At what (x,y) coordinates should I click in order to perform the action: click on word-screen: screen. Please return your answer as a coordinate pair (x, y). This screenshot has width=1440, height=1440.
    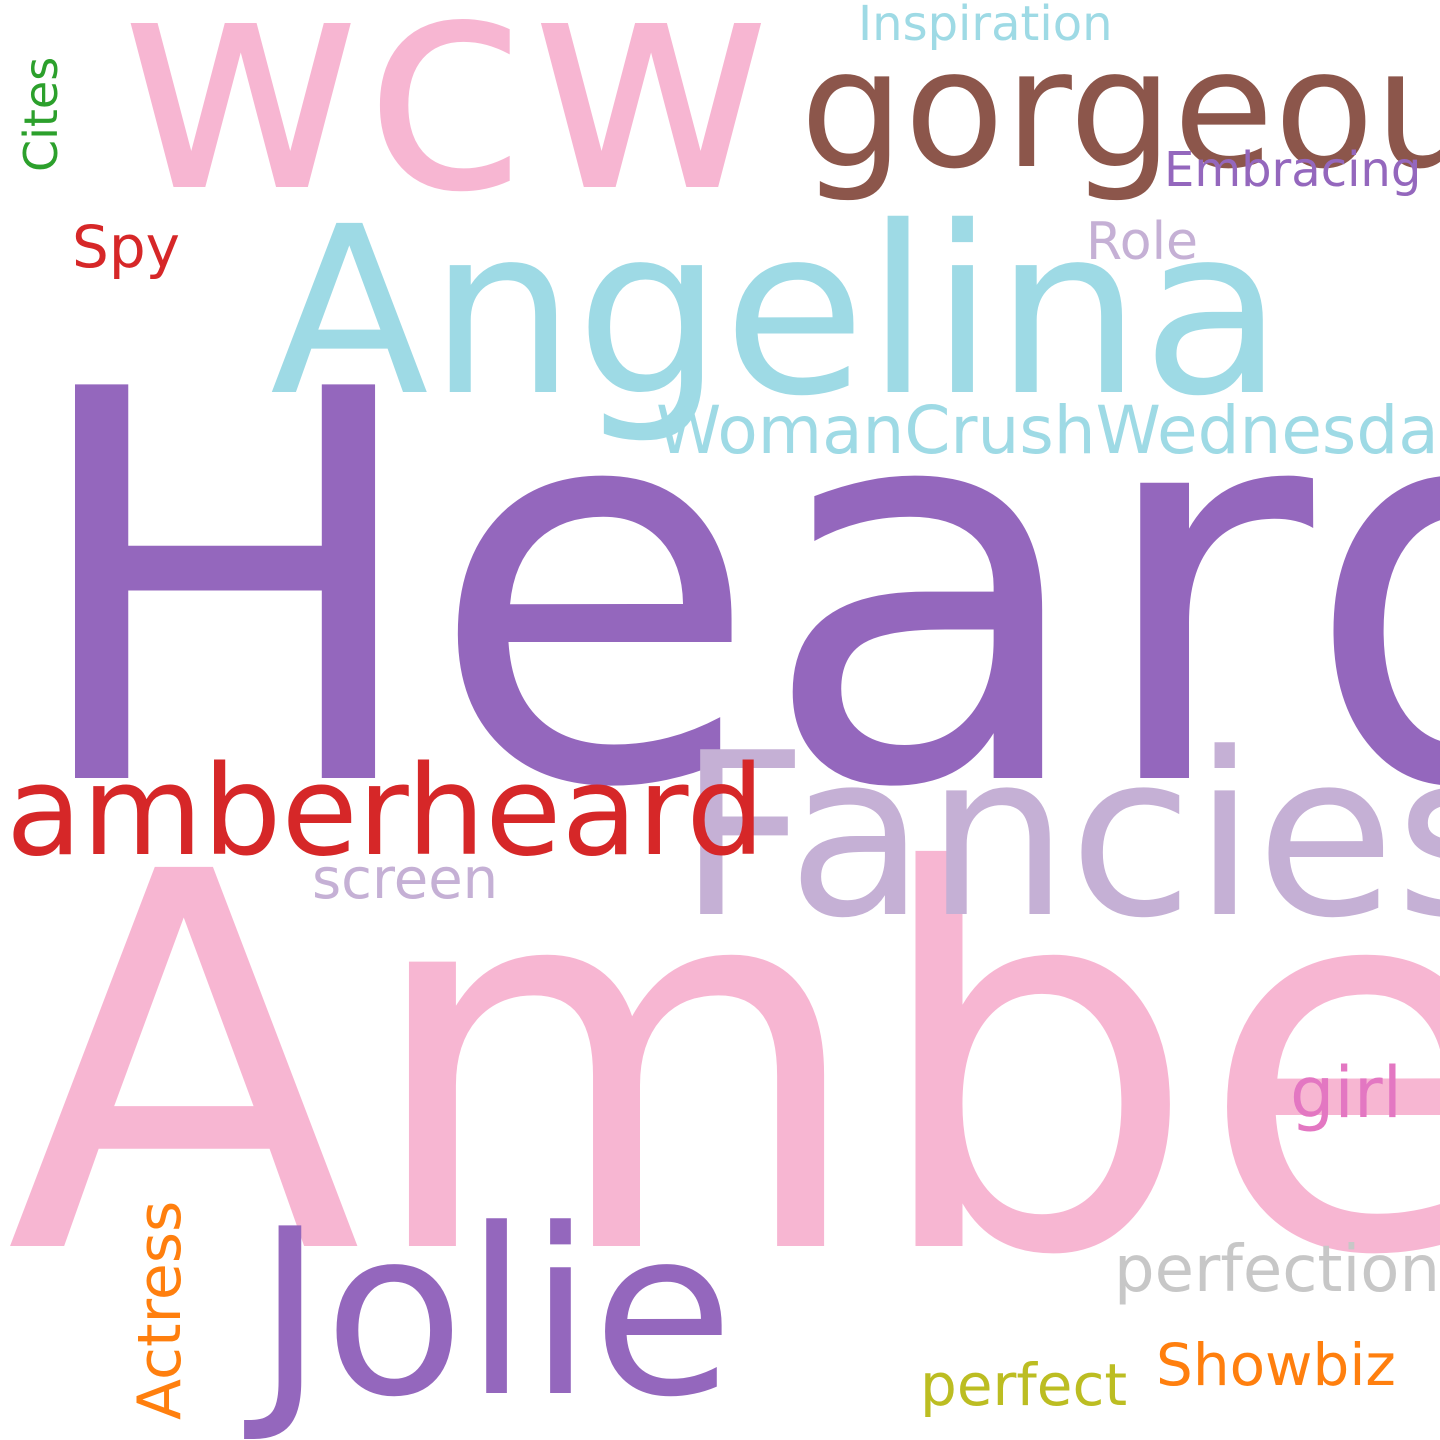
    Looking at the image, I should click on (405, 879).